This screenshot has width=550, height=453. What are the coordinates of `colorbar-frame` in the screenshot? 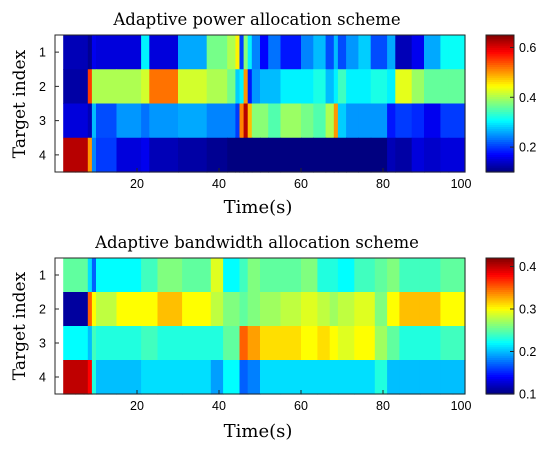 It's located at (500, 326).